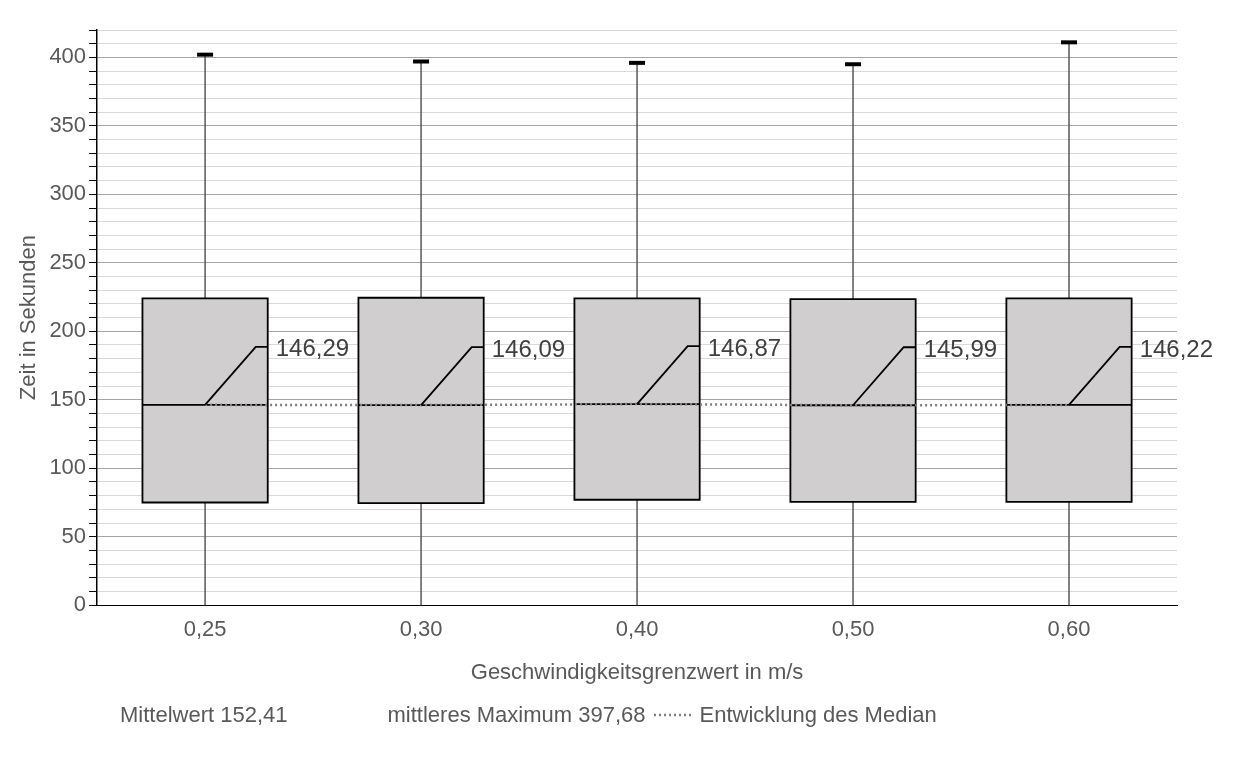  I want to click on x-tick-label: 0,60, so click(1069, 629).